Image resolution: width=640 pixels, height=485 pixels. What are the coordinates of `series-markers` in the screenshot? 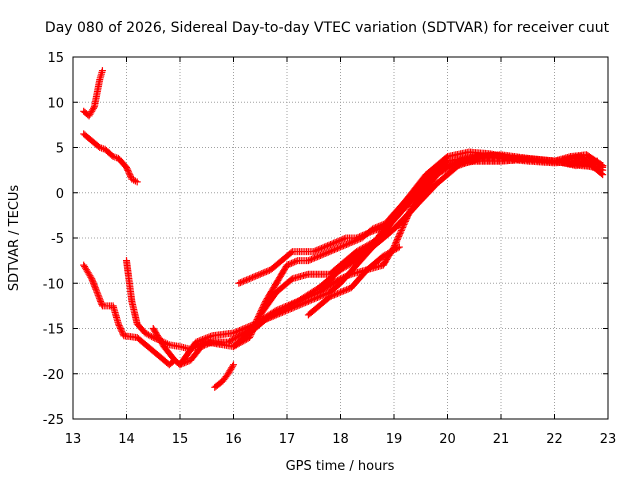 It's located at (224, 376).